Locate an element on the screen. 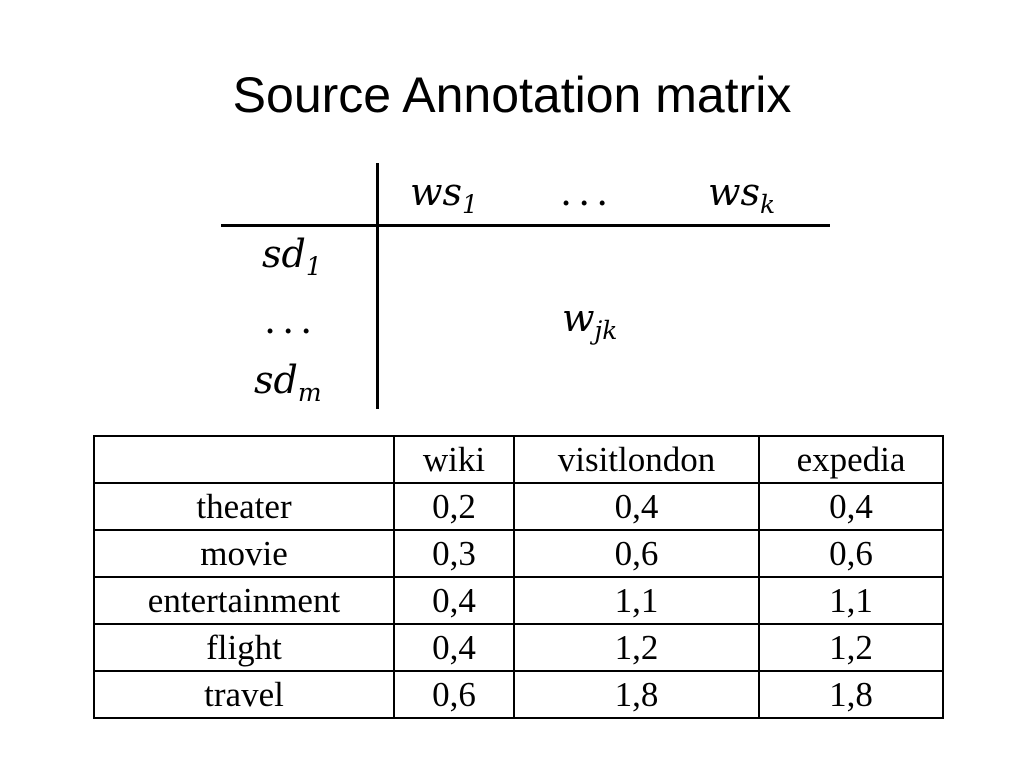 The width and height of the screenshot is (1024, 768). row-label: travel is located at coordinates (244, 694).